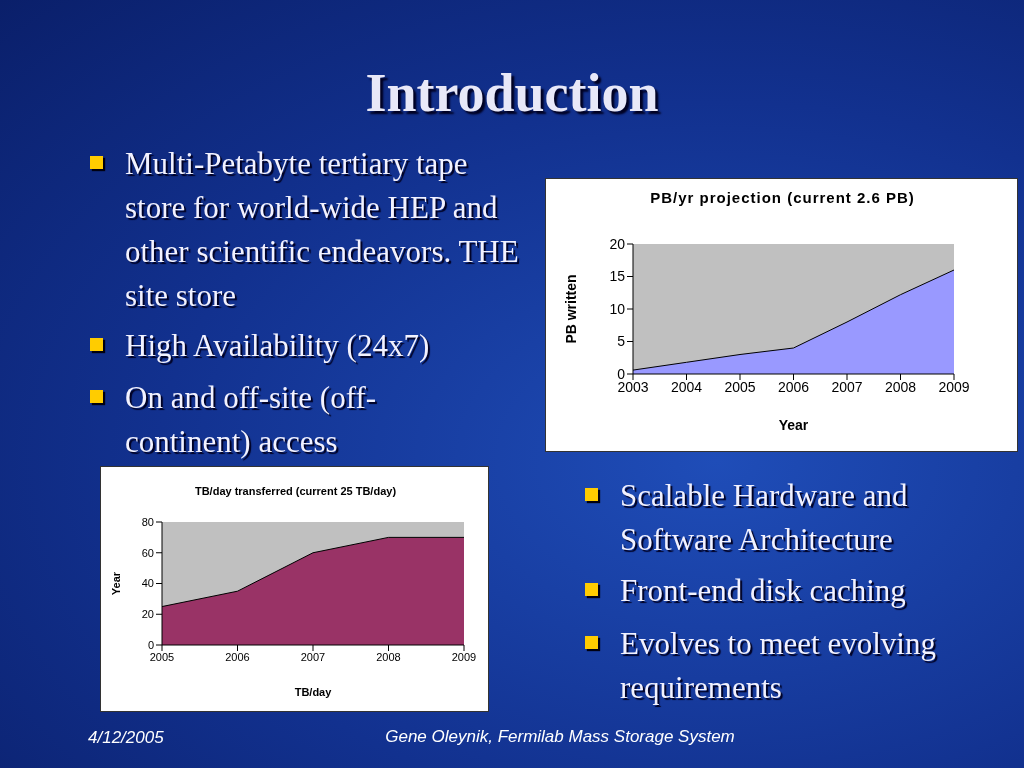  Describe the element at coordinates (621, 341) in the screenshot. I see `y-tick-label: 5` at that location.